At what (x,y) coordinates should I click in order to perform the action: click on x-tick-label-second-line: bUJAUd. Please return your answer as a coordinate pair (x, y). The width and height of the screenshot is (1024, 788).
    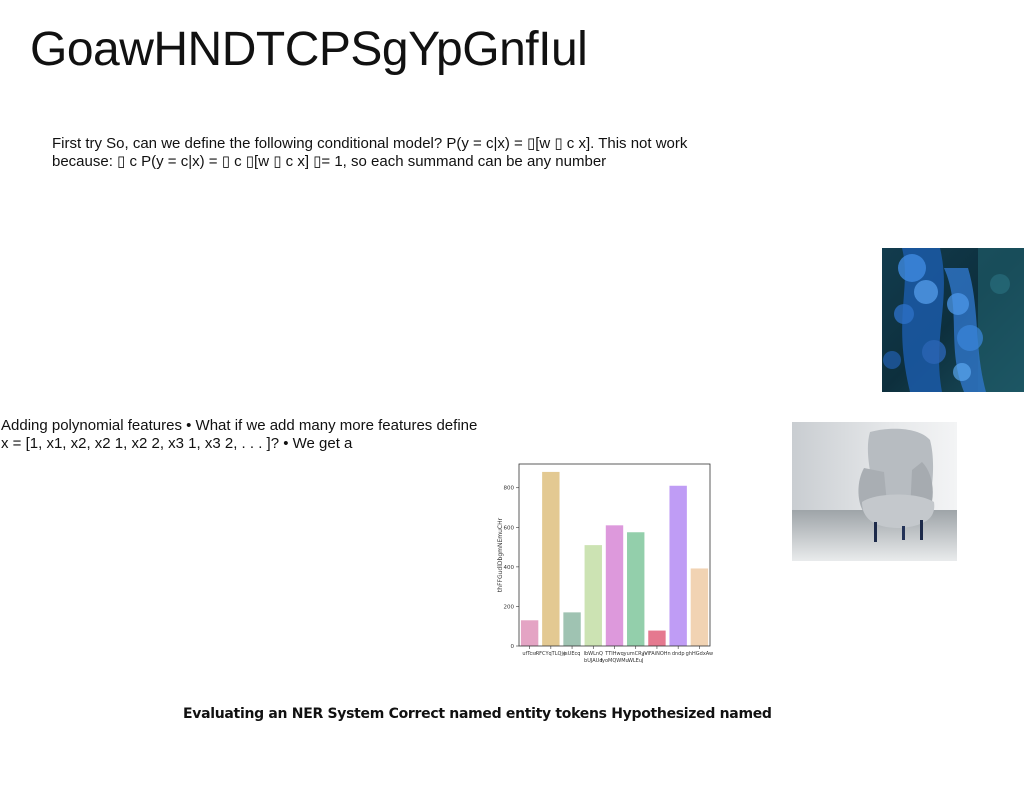
    Looking at the image, I should click on (593, 661).